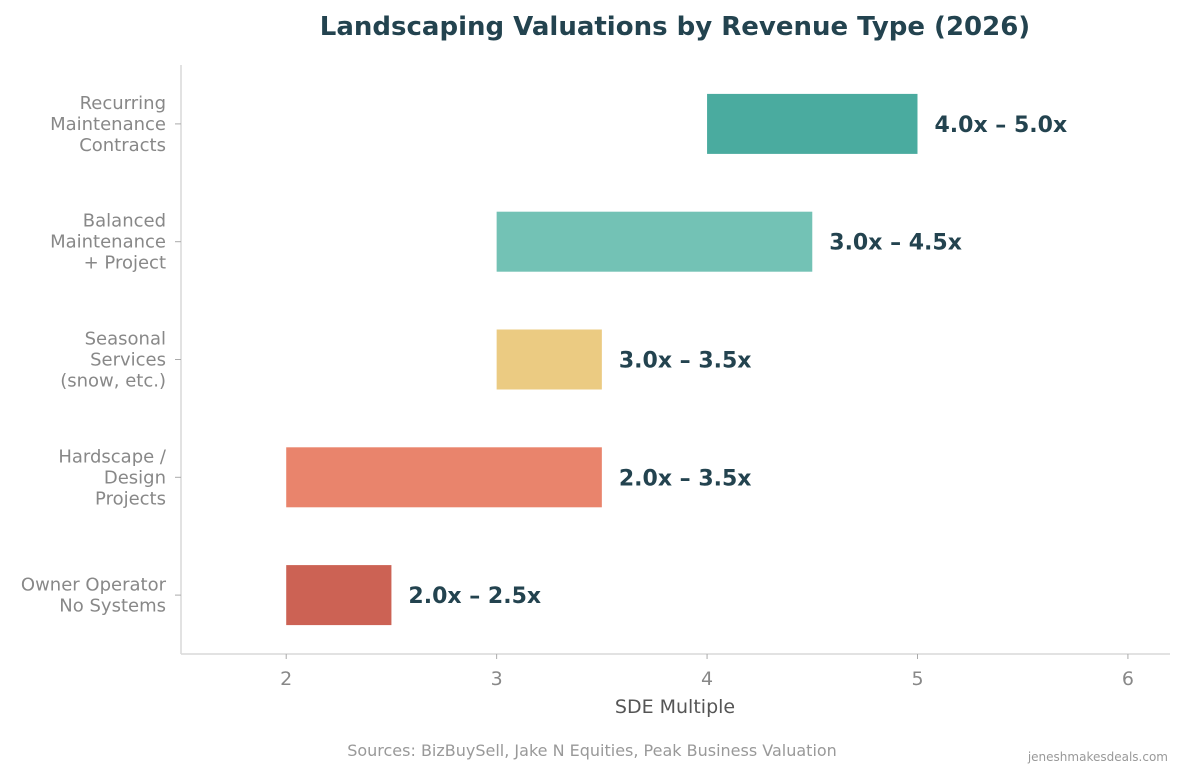  I want to click on y-tick-label: + Project, so click(125, 263).